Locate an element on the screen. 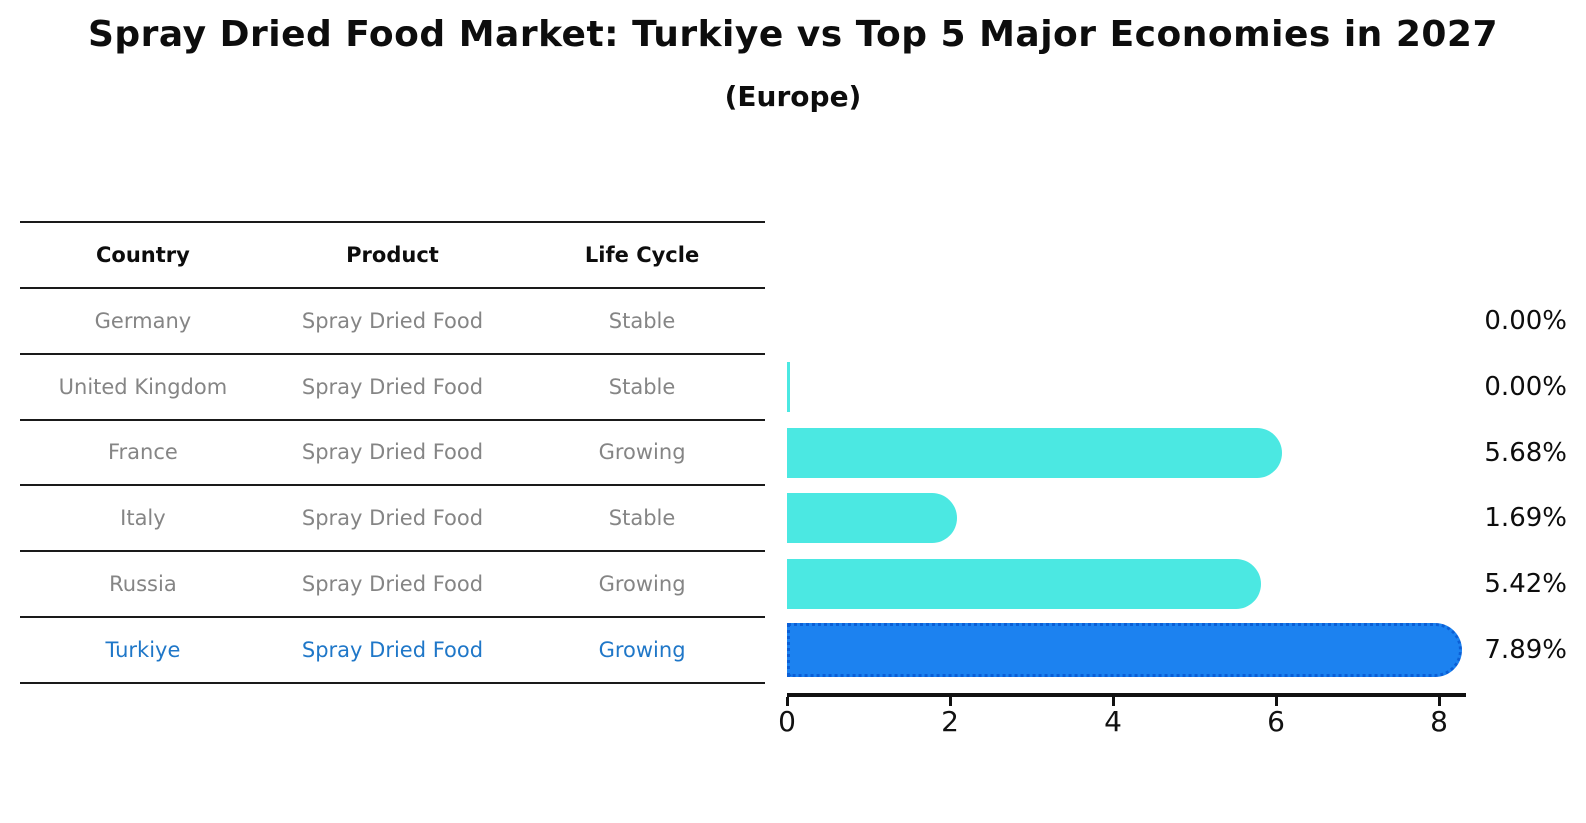 The height and width of the screenshot is (823, 1586). table-cell-country: Turkiye is located at coordinates (143, 650).